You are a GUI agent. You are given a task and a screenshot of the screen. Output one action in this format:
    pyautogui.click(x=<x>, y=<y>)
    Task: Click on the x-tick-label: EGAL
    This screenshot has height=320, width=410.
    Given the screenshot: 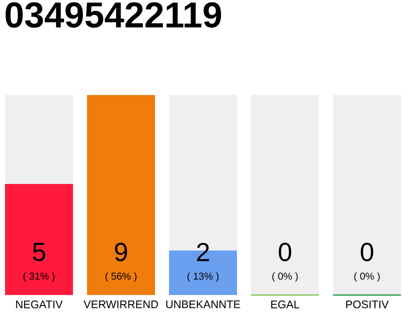 What is the action you would take?
    pyautogui.click(x=285, y=304)
    